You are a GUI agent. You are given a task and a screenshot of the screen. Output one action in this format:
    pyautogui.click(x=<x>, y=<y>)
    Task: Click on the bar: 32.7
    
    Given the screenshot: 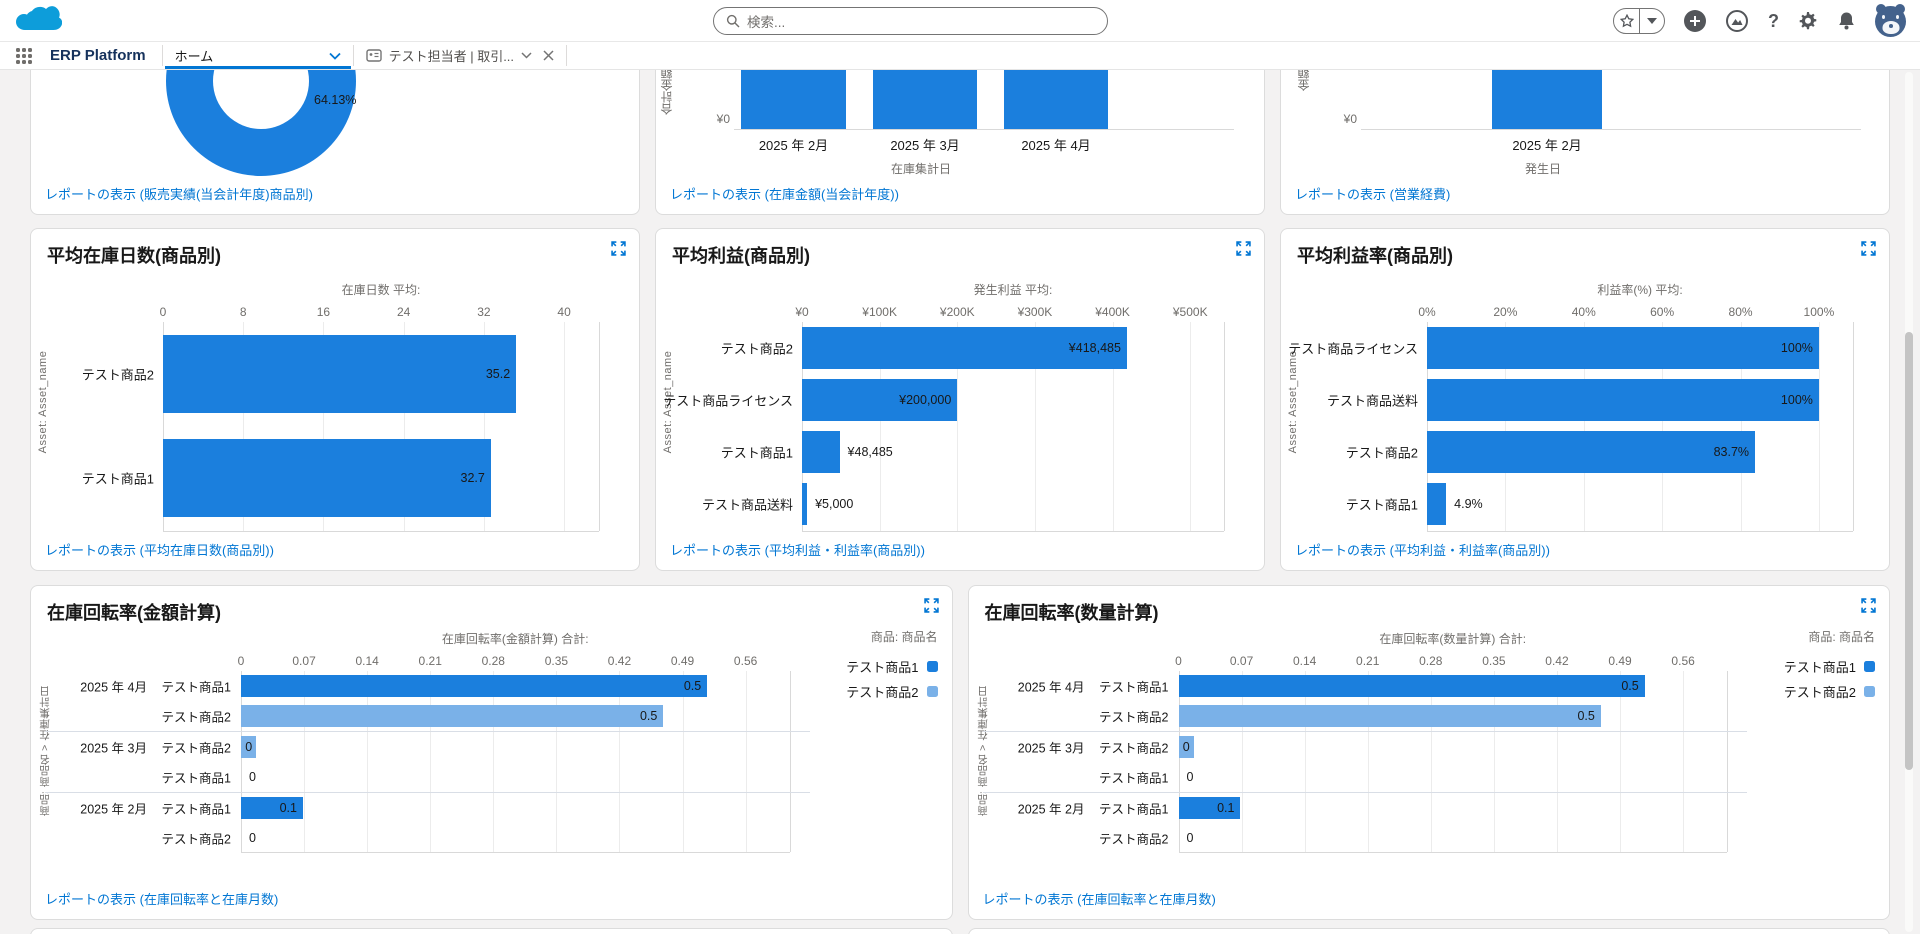 What is the action you would take?
    pyautogui.click(x=327, y=478)
    